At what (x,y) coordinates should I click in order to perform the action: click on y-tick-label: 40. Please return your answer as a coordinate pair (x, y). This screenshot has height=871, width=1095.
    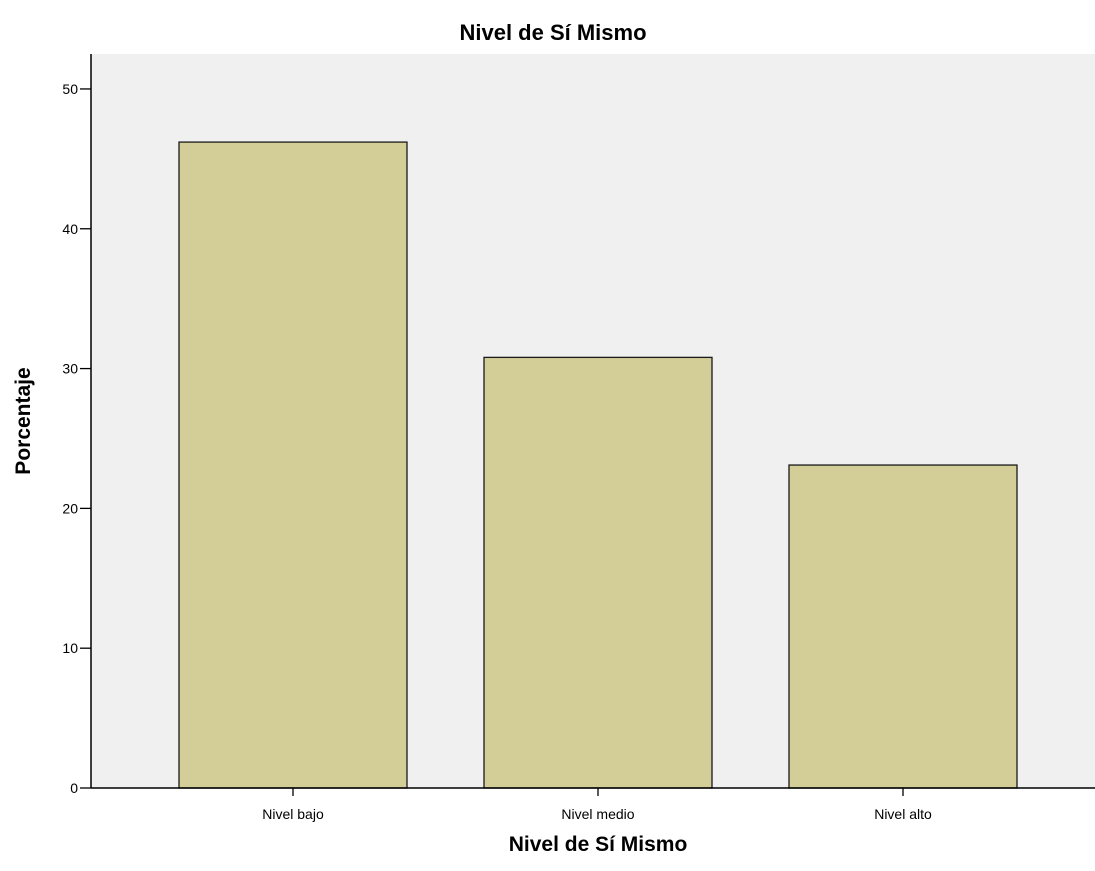
    Looking at the image, I should click on (70, 229).